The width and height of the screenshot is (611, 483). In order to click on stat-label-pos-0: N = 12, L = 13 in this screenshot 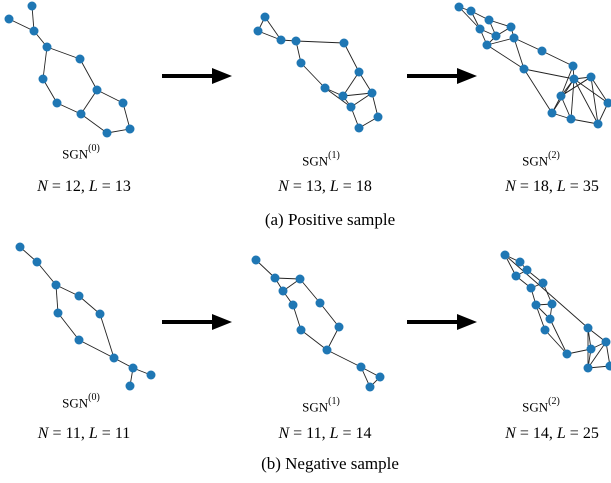, I will do `click(84, 186)`.